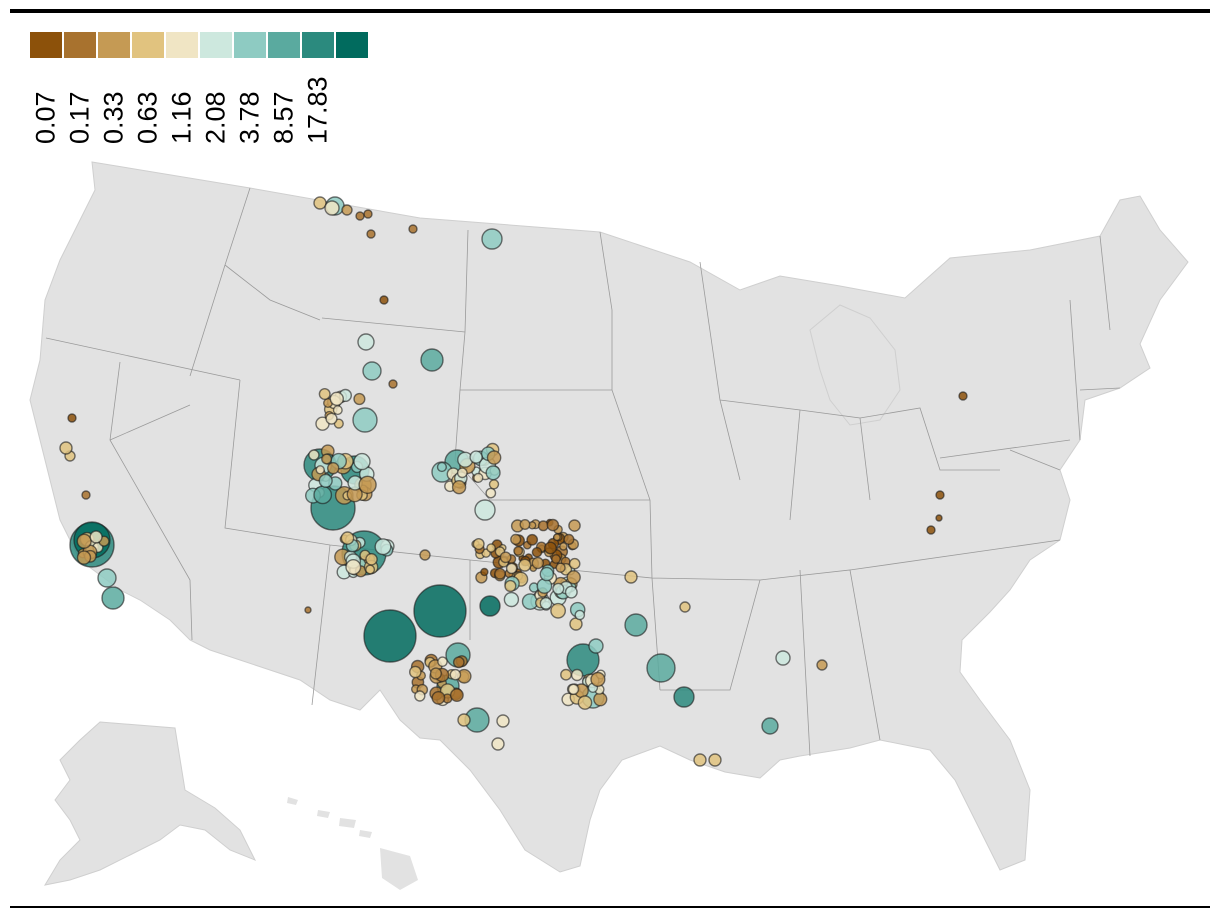 The height and width of the screenshot is (918, 1220). Describe the element at coordinates (610, 11) in the screenshot. I see `top-rule` at that location.